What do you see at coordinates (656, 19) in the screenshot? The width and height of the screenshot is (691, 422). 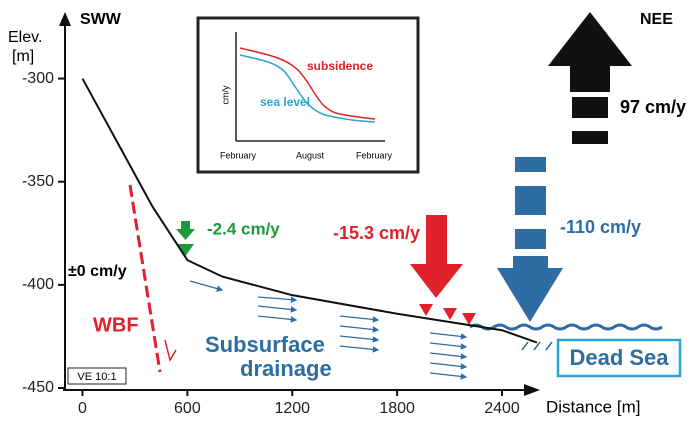 I see `direction-label: NEE` at bounding box center [656, 19].